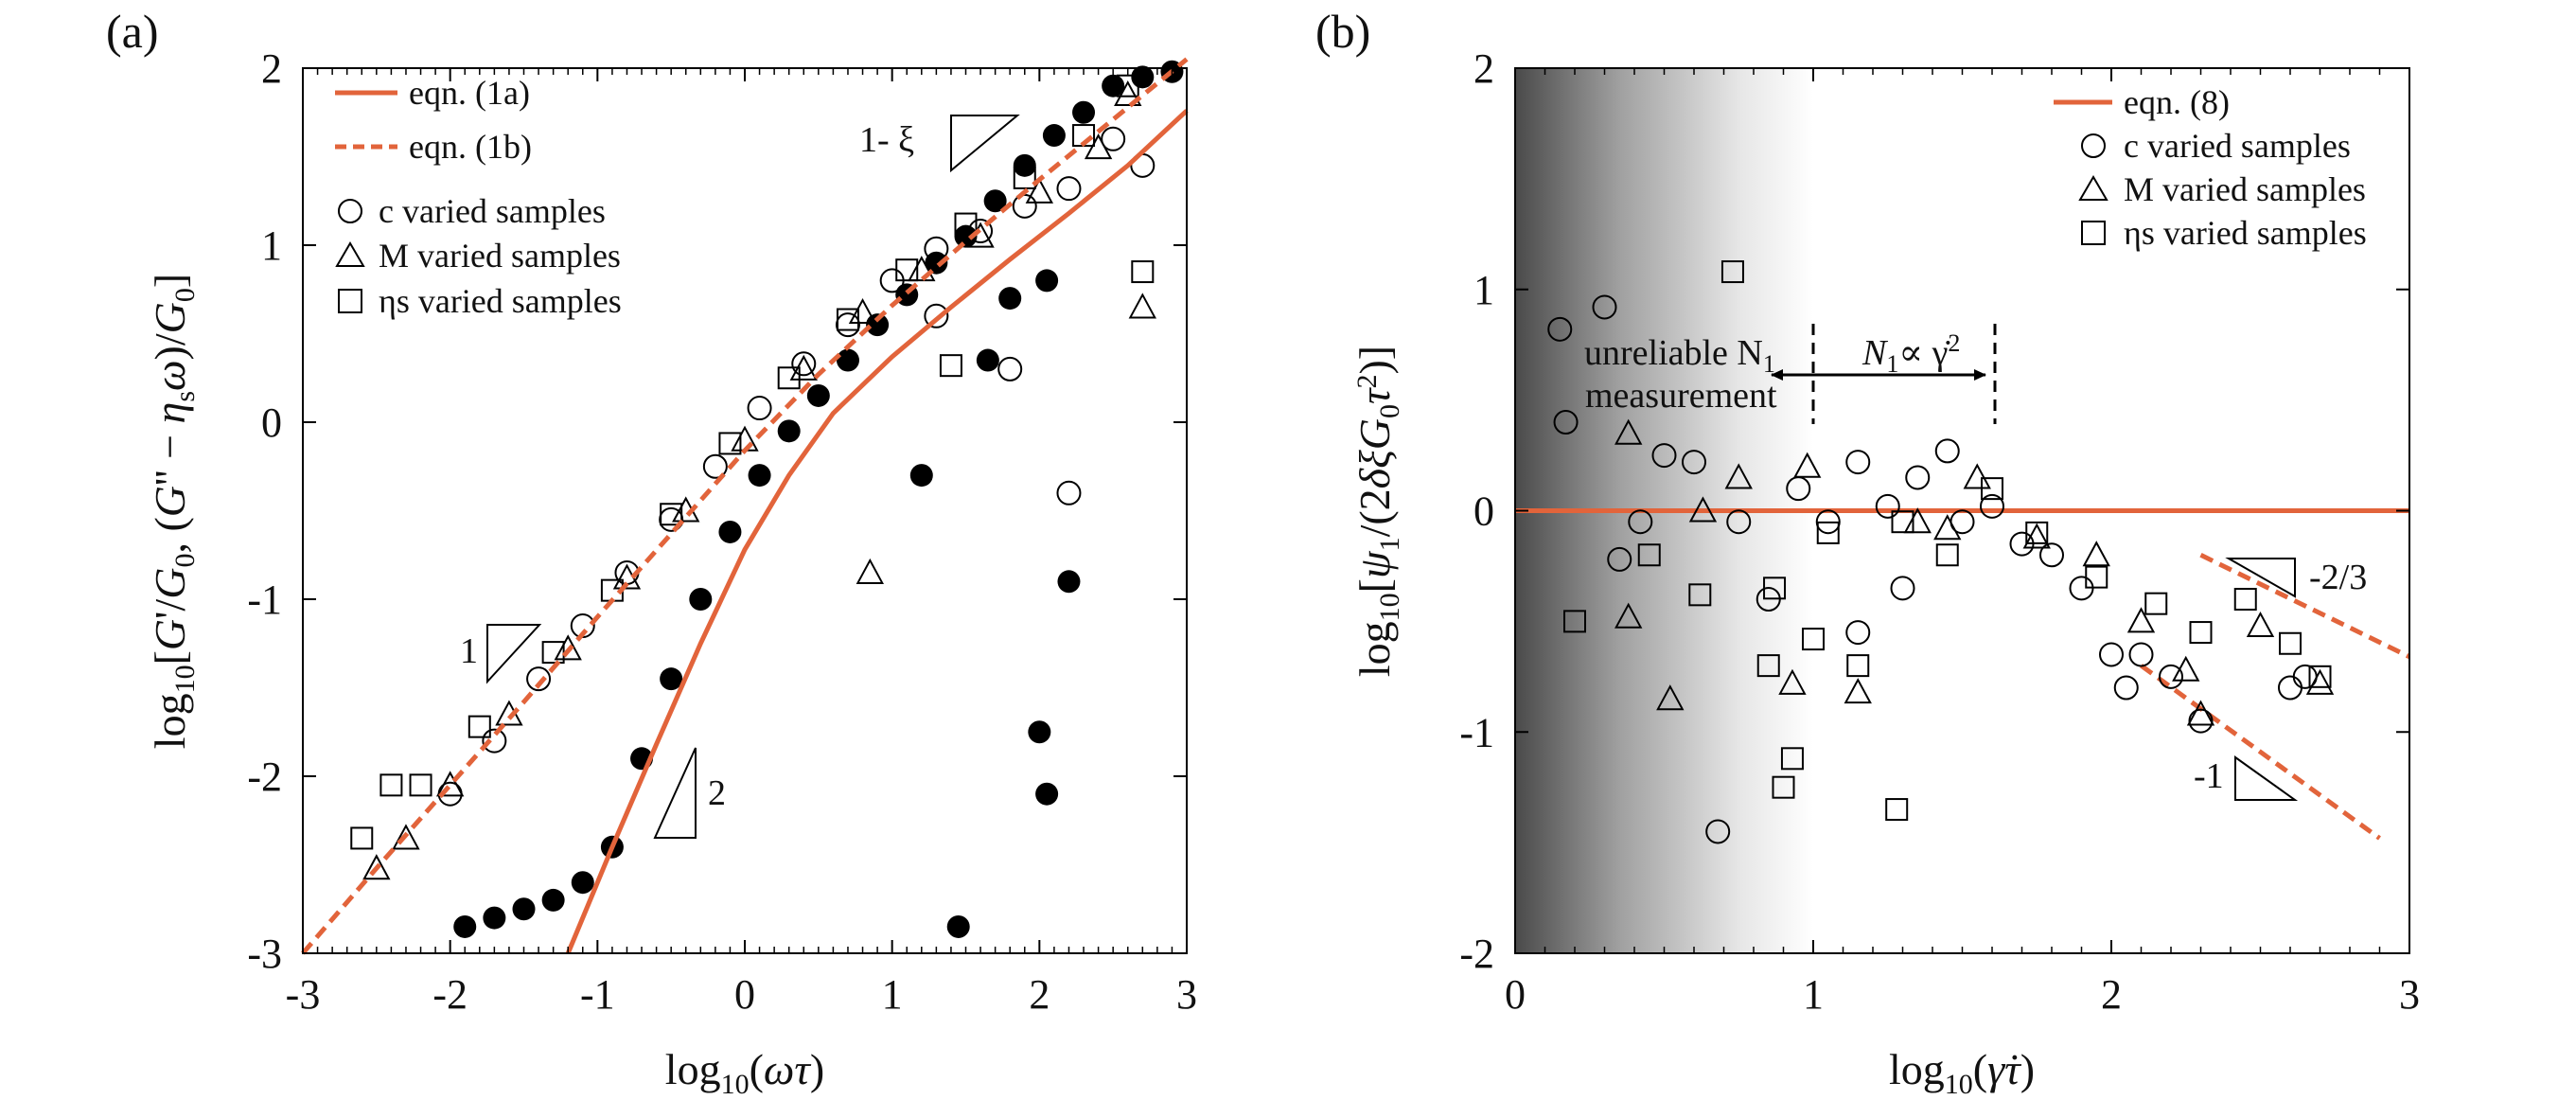 Image resolution: width=2576 pixels, height=1100 pixels. Describe the element at coordinates (2209, 776) in the screenshot. I see `slope-label-minus-one: -1` at that location.